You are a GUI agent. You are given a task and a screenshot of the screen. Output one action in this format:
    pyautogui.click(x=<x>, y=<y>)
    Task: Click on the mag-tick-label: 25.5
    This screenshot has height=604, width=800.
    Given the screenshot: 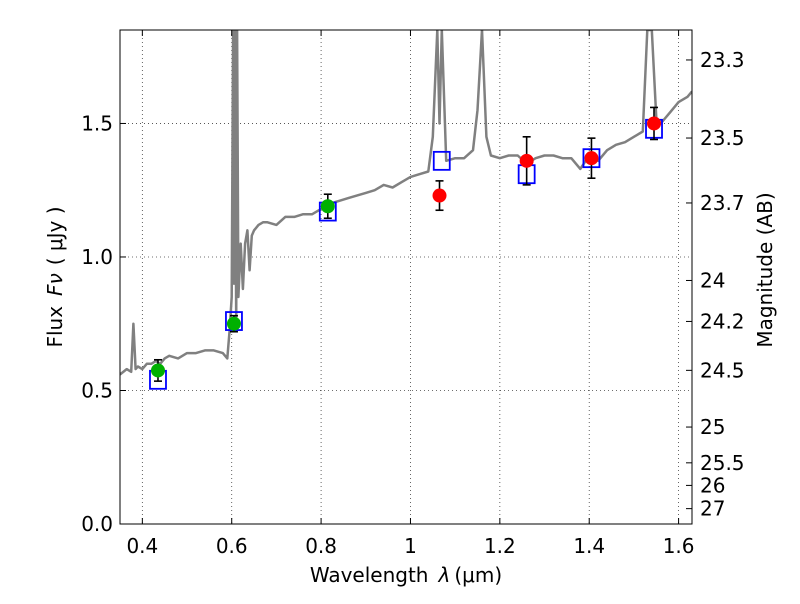 What is the action you would take?
    pyautogui.click(x=722, y=463)
    